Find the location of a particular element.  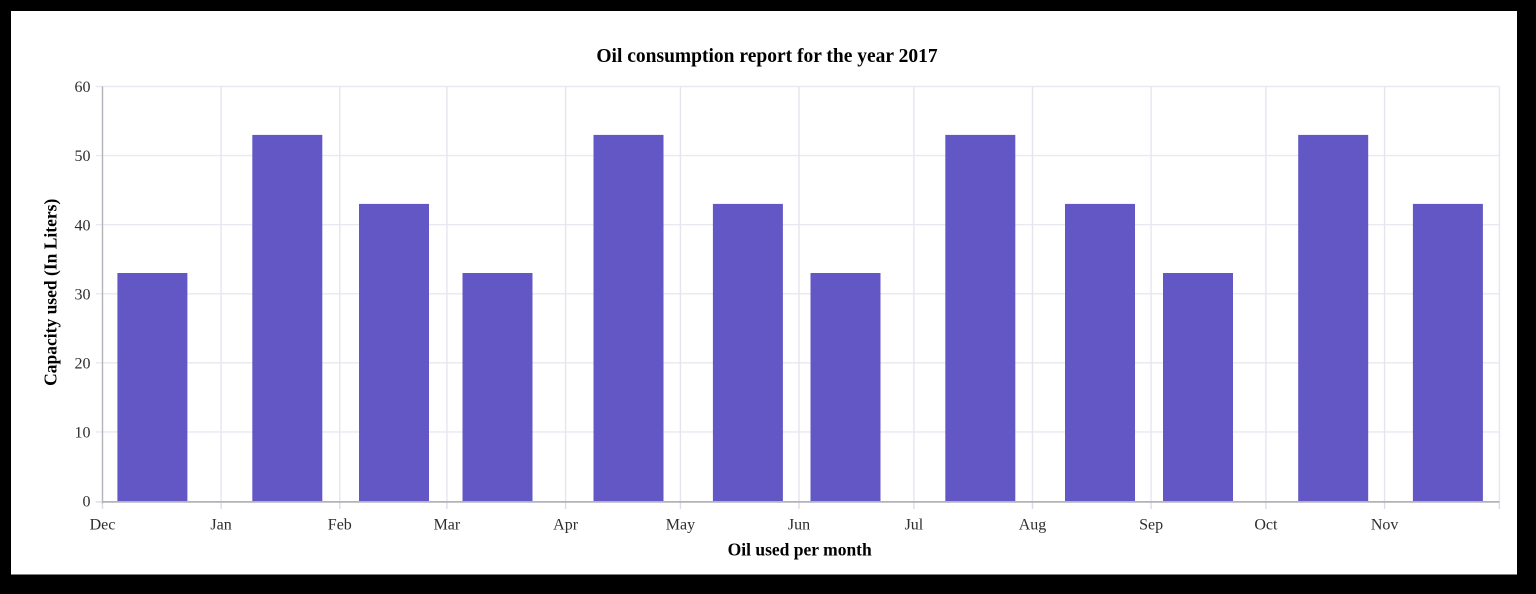

svg-text: Dec is located at coordinates (103, 525).